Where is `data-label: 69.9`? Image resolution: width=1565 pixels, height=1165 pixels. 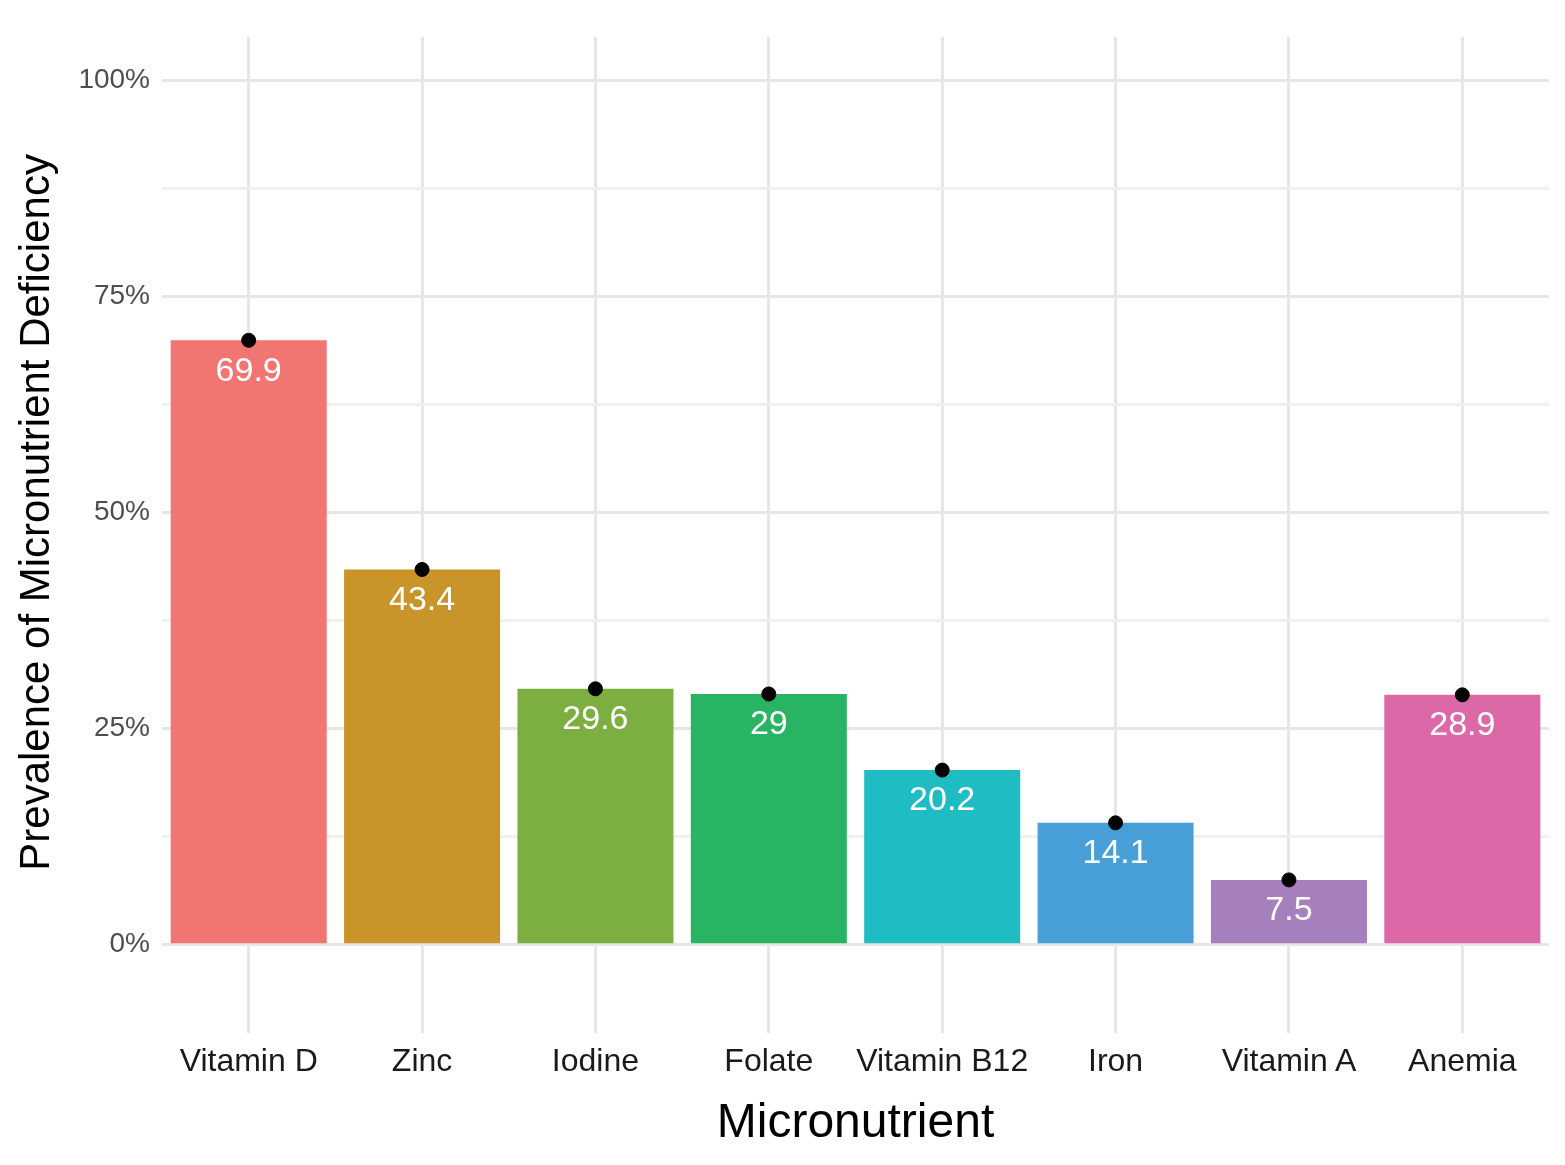 data-label: 69.9 is located at coordinates (248, 368).